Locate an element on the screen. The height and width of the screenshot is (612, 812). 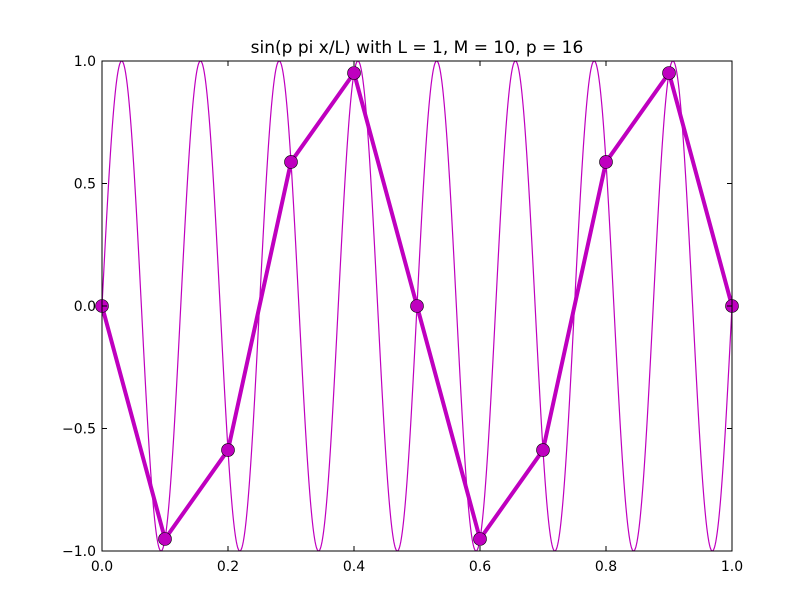
x-tick-label: 0.0 is located at coordinates (102, 567).